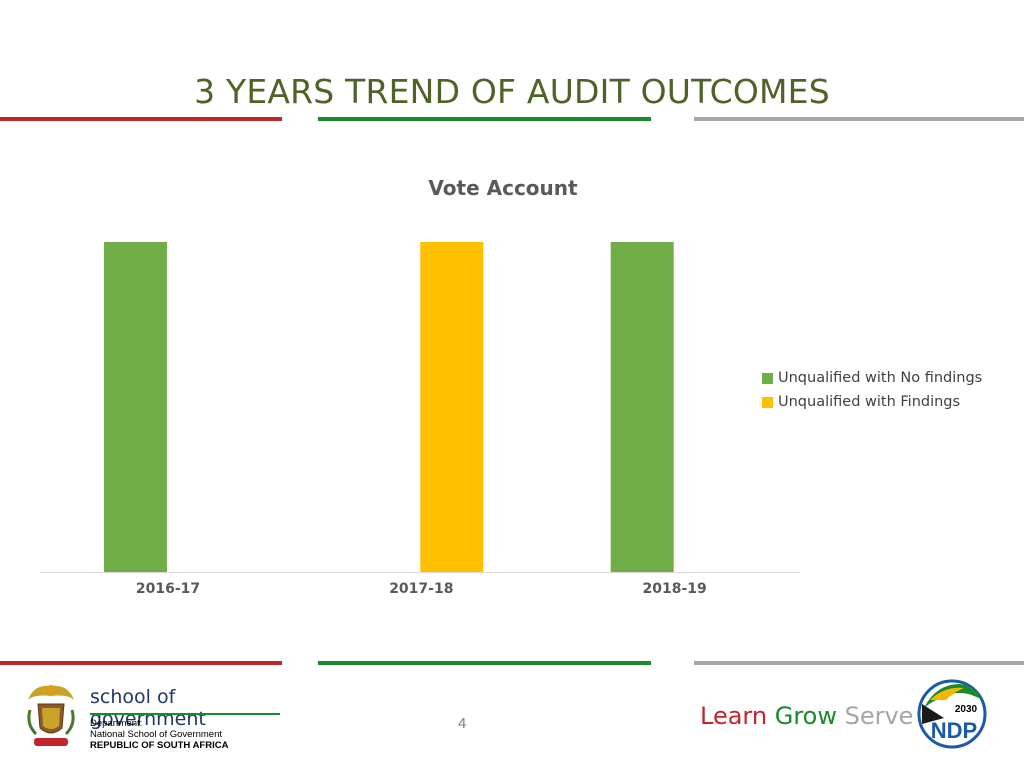 The height and width of the screenshot is (768, 1024). I want to click on slogan-grow: Grow, so click(805, 716).